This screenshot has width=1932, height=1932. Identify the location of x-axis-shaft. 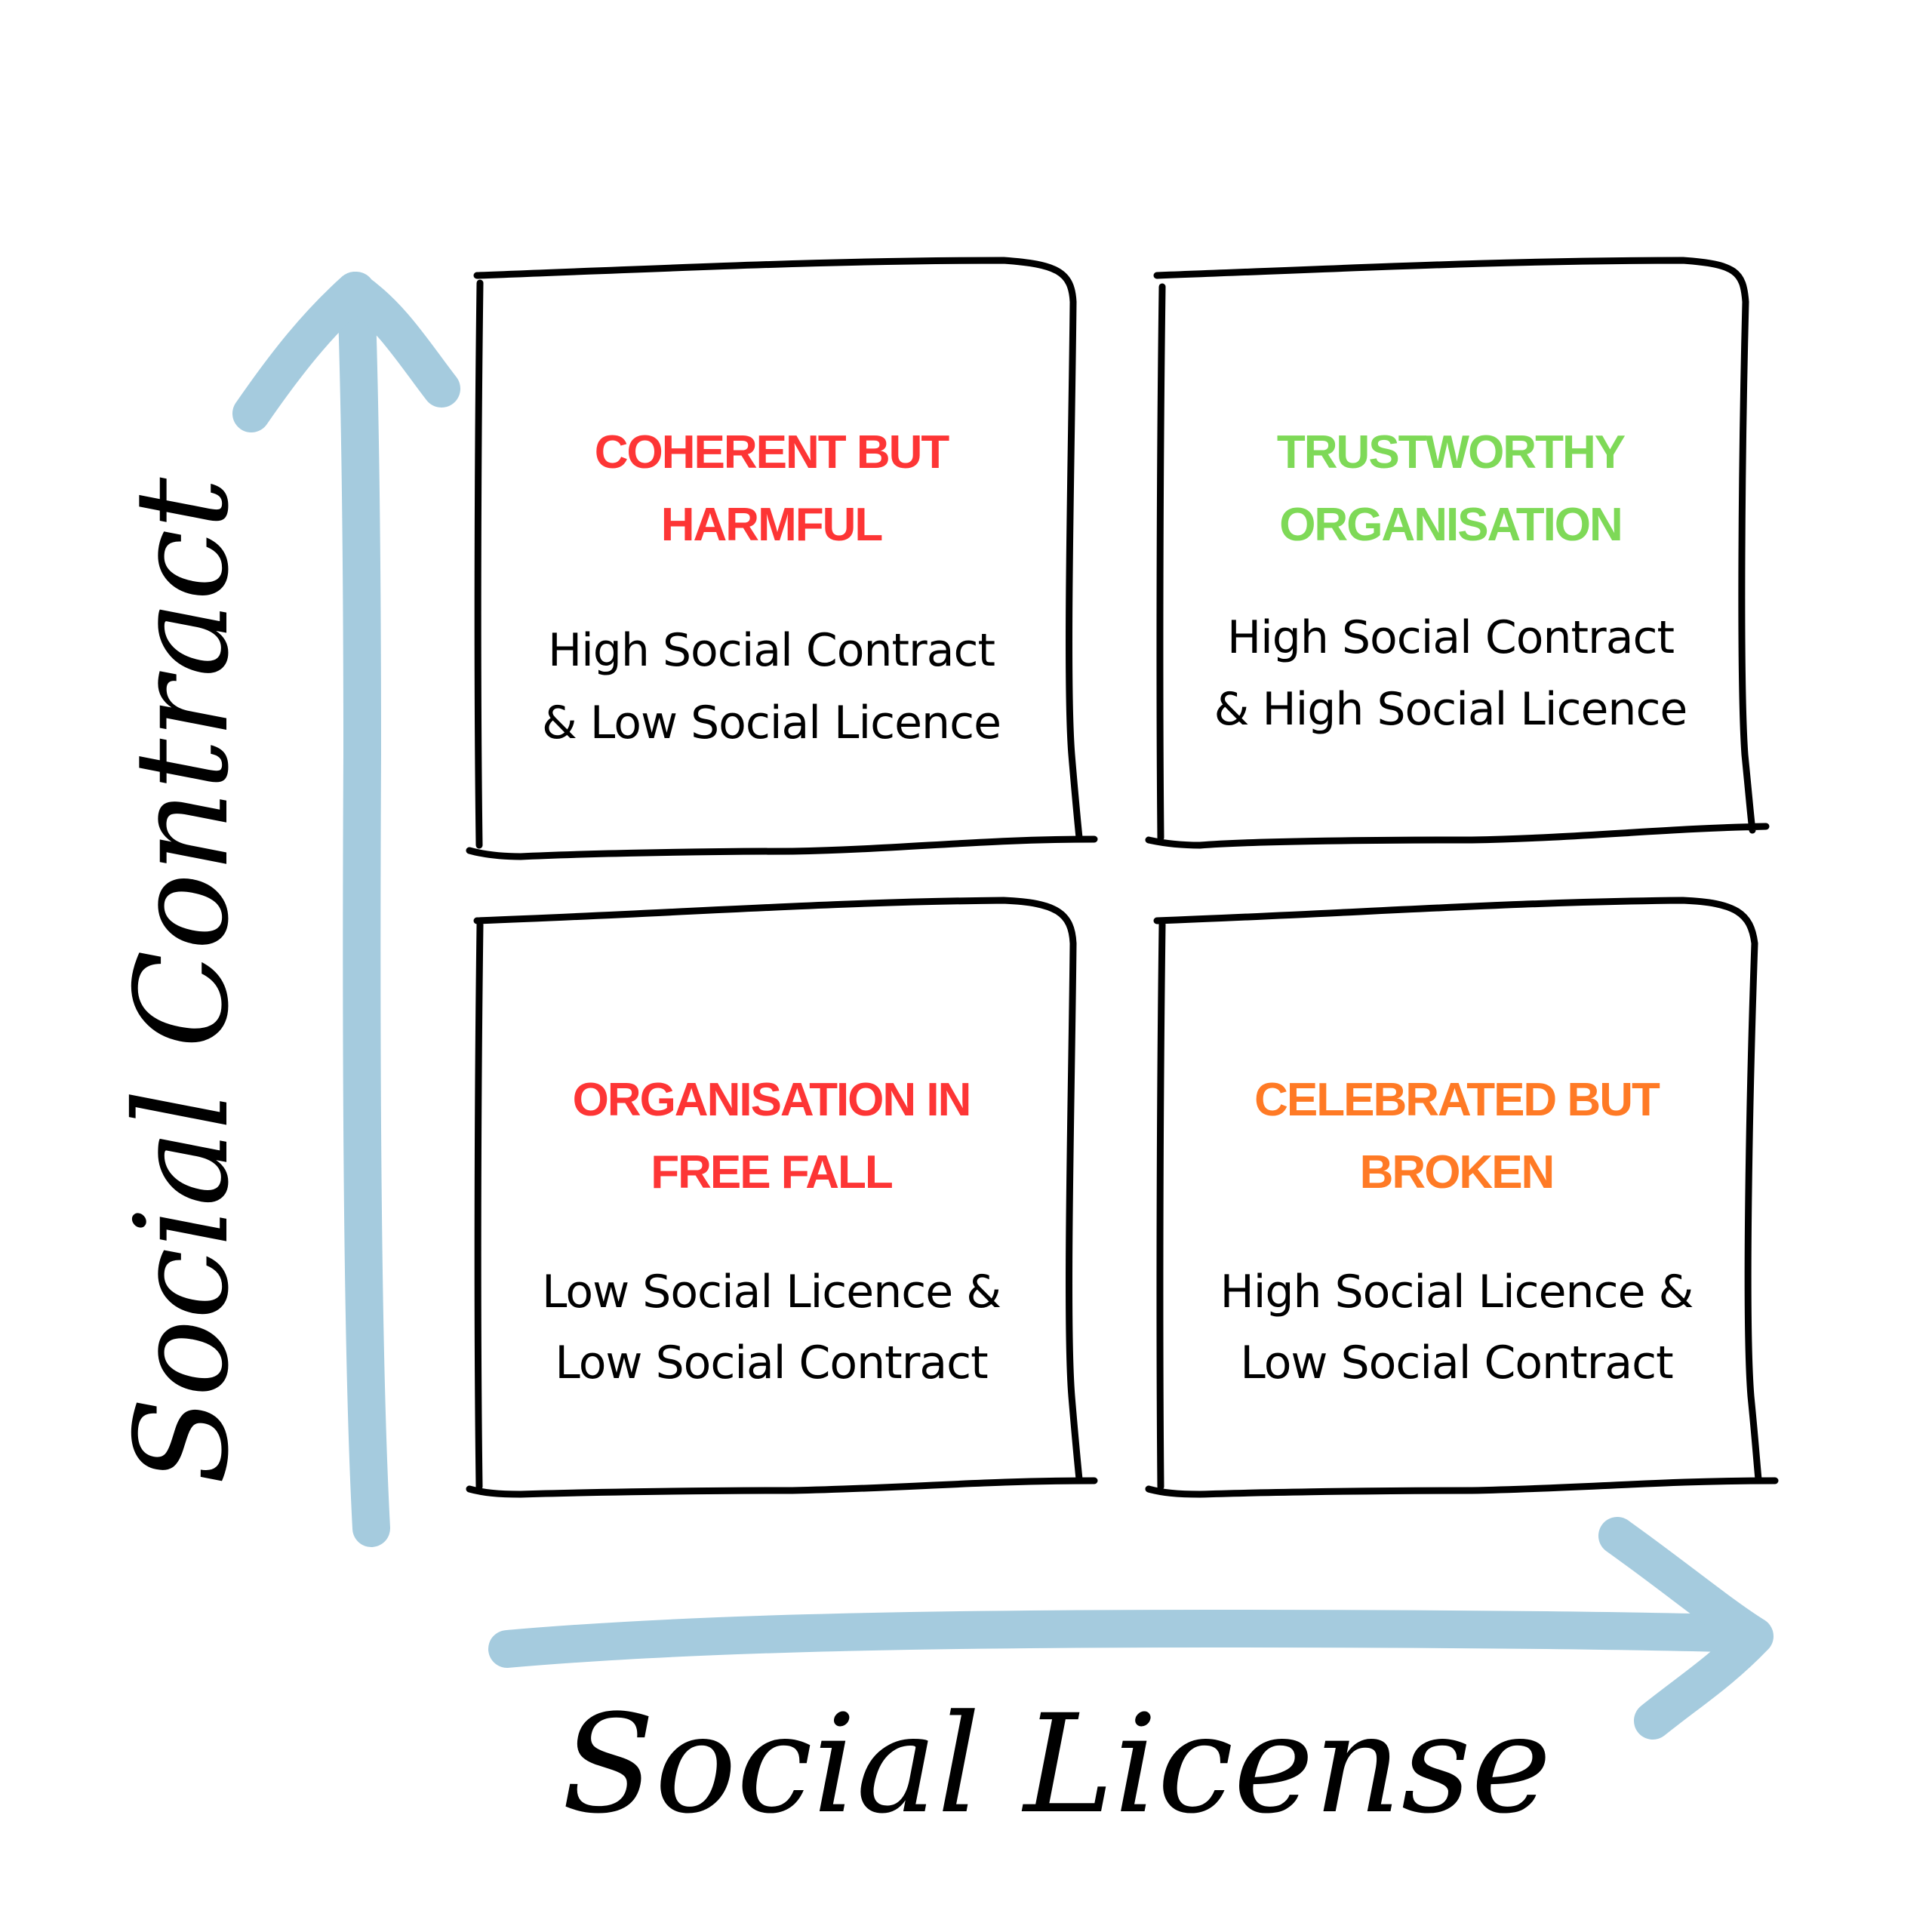
(1129, 1639).